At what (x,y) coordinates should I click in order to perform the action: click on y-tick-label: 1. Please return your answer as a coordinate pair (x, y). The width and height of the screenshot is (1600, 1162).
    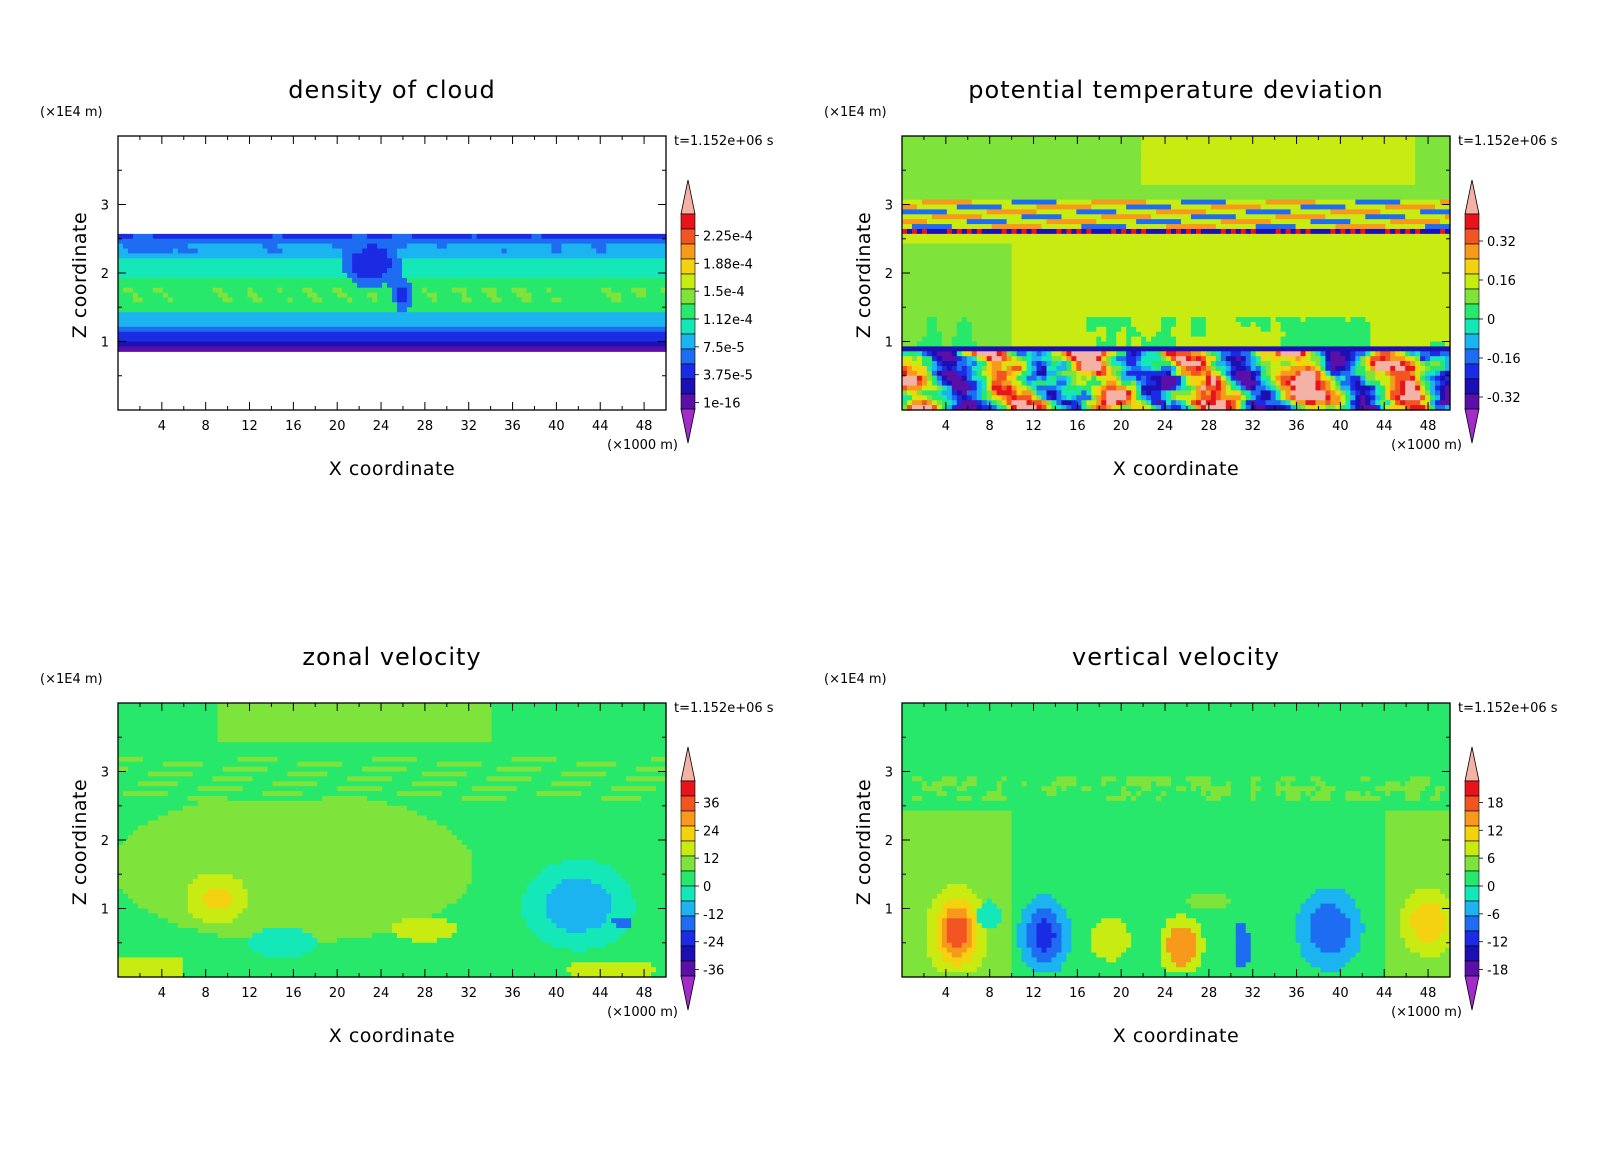
    Looking at the image, I should click on (105, 343).